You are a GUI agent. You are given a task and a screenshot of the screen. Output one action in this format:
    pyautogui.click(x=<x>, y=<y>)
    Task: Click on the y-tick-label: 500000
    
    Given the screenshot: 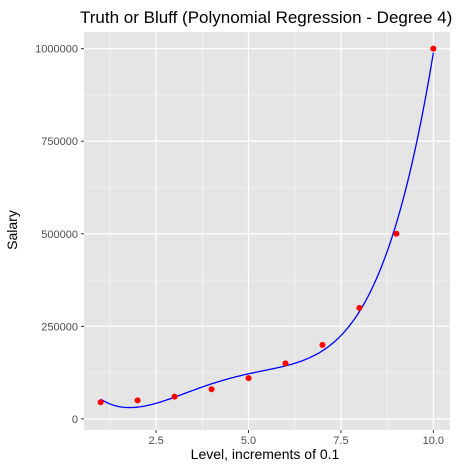 What is the action you would take?
    pyautogui.click(x=59, y=235)
    